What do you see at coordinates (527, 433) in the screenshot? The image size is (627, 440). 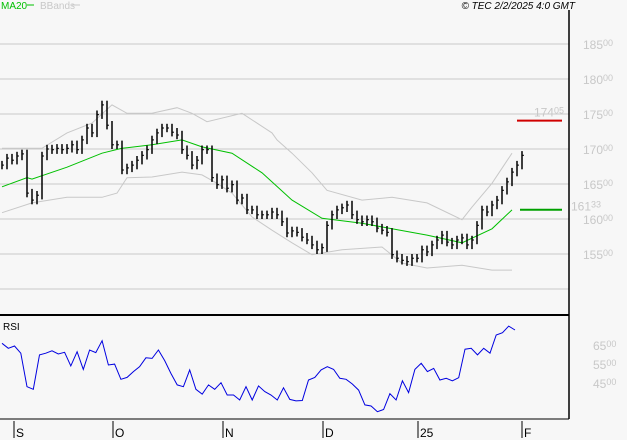 I see `x-tick-label: F` at bounding box center [527, 433].